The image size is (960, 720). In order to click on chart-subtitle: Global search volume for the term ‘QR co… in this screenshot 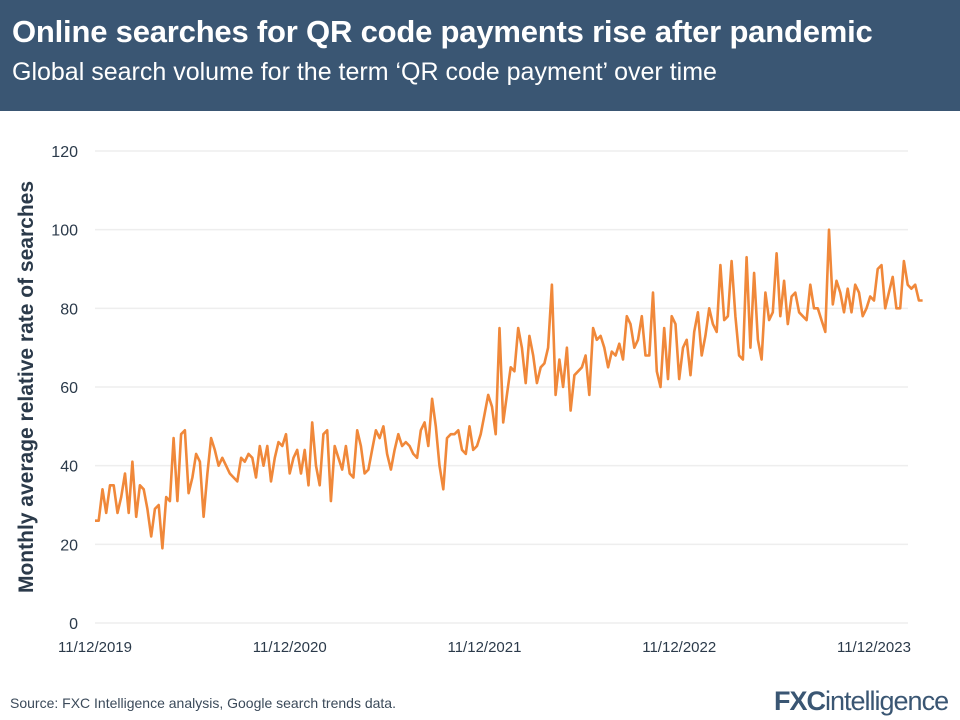, I will do `click(364, 72)`.